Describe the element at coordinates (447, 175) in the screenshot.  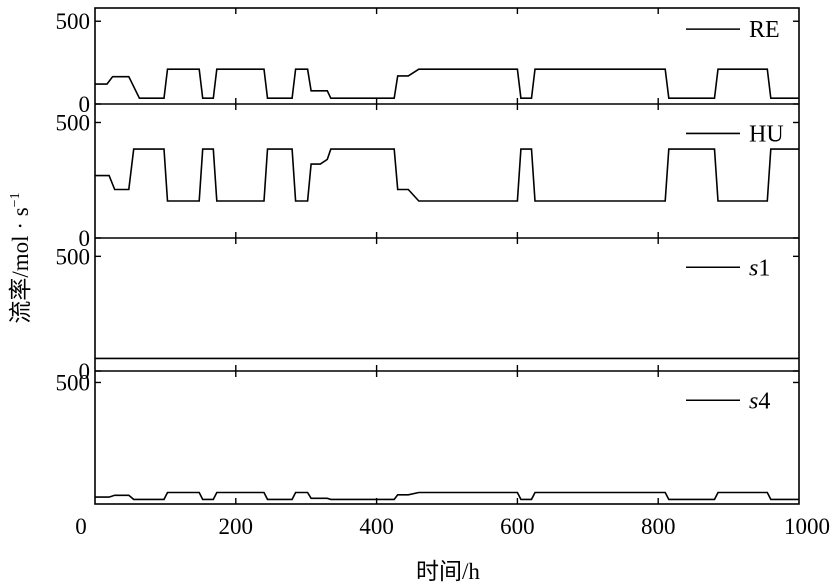
I see `series-line-hu` at that location.